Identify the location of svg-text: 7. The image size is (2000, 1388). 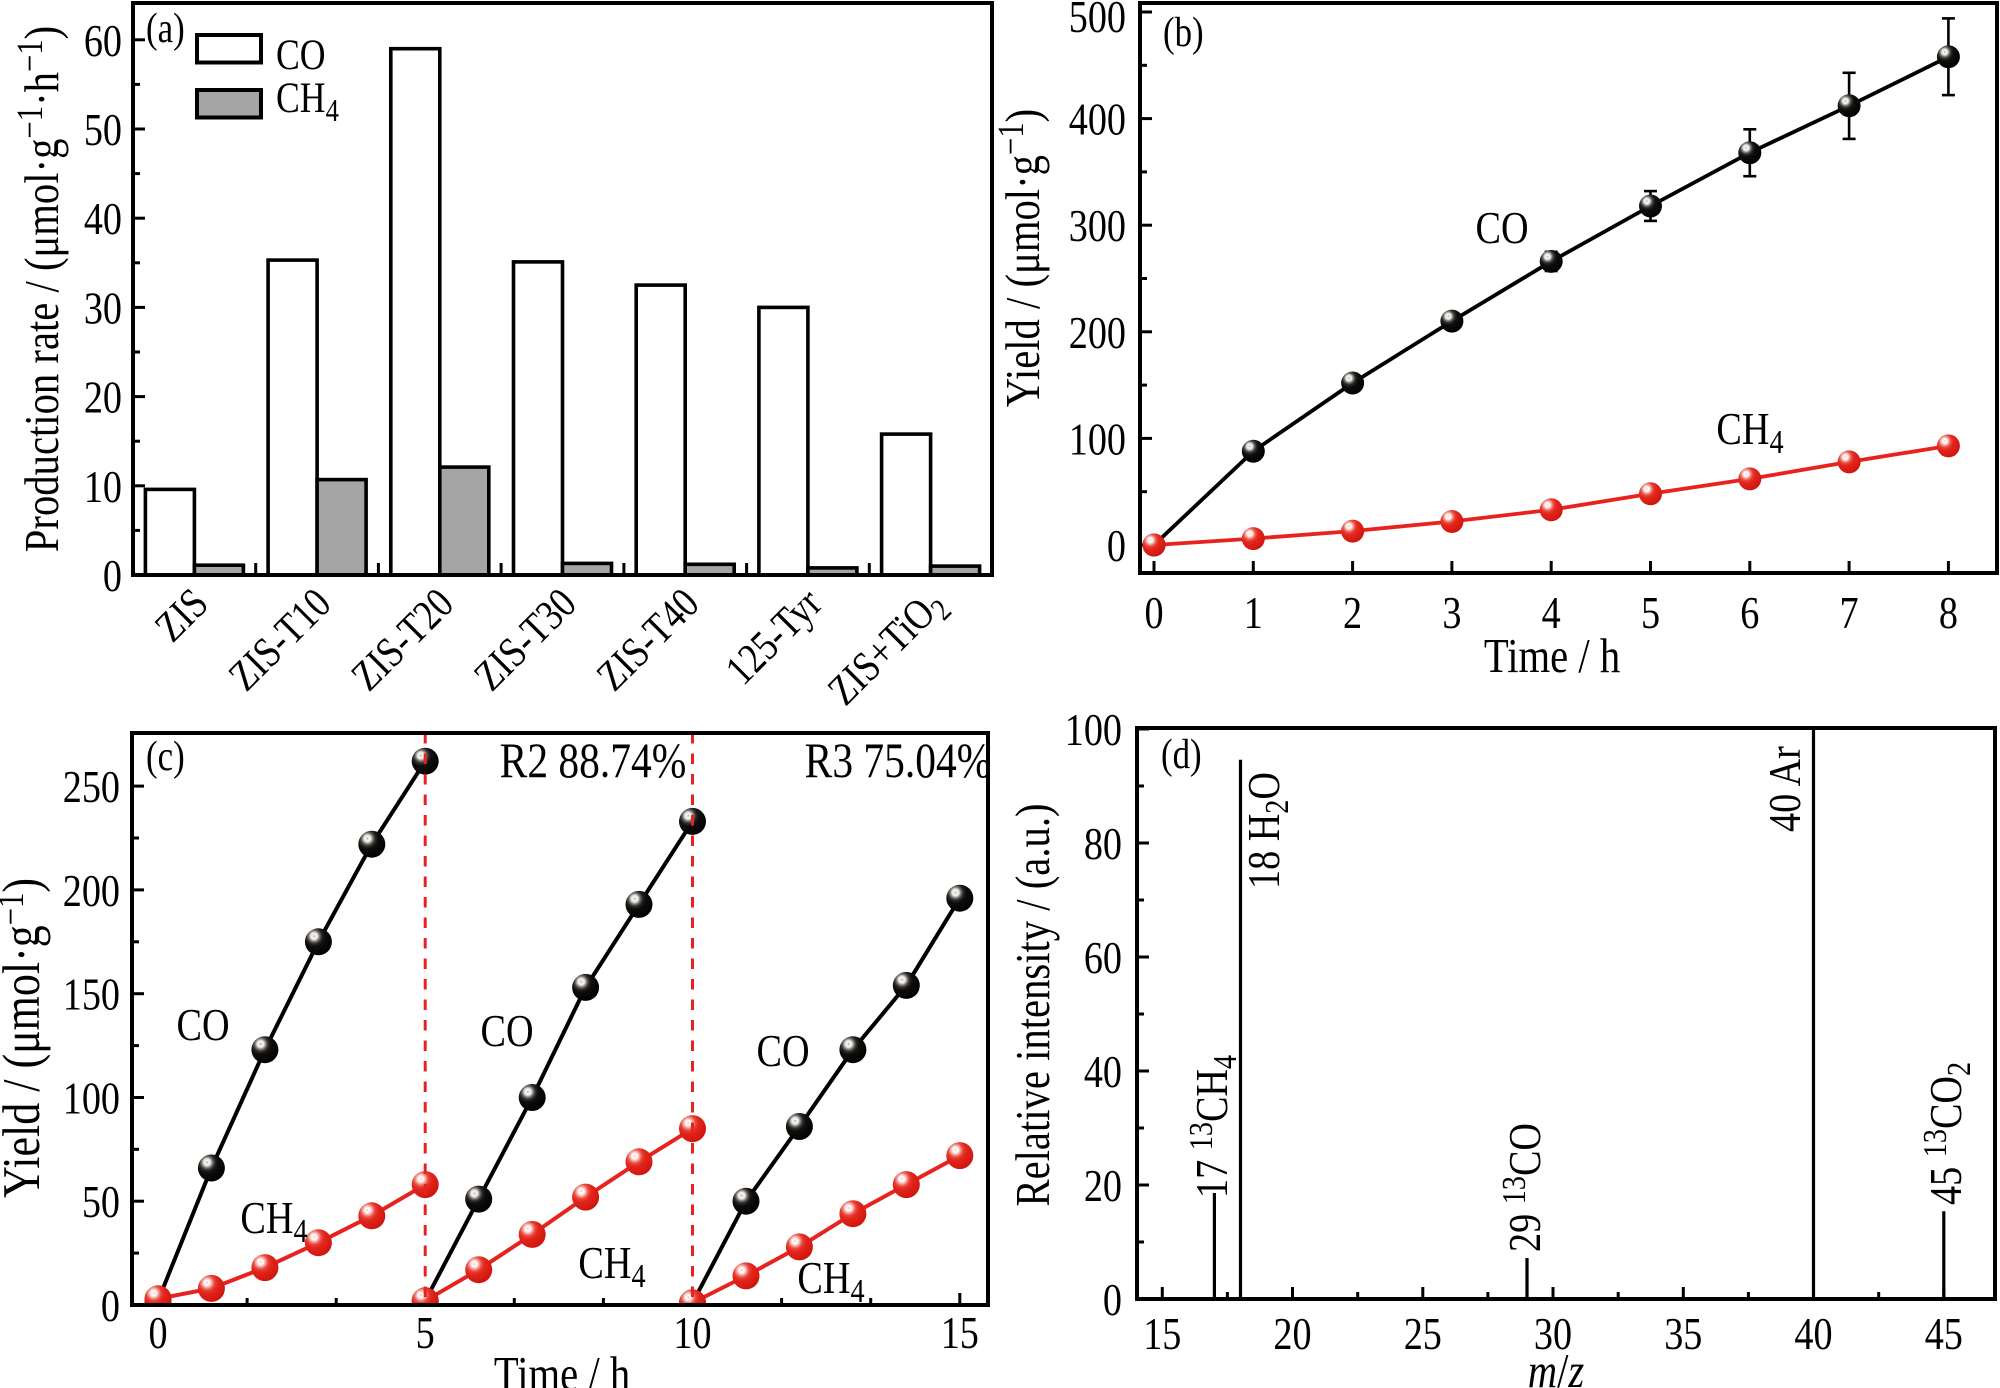
(1849, 613).